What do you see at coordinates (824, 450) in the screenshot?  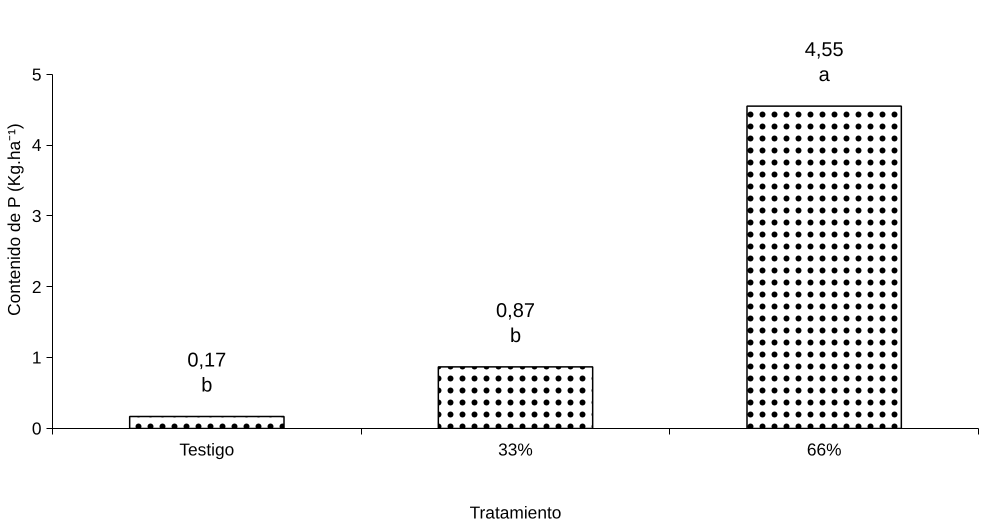 I see `x-tick-label: 66%` at bounding box center [824, 450].